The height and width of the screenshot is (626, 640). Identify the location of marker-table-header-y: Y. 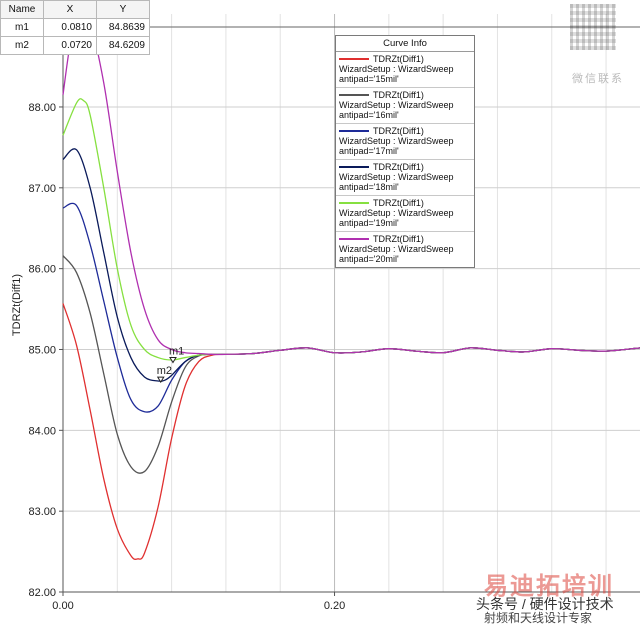
(123, 9).